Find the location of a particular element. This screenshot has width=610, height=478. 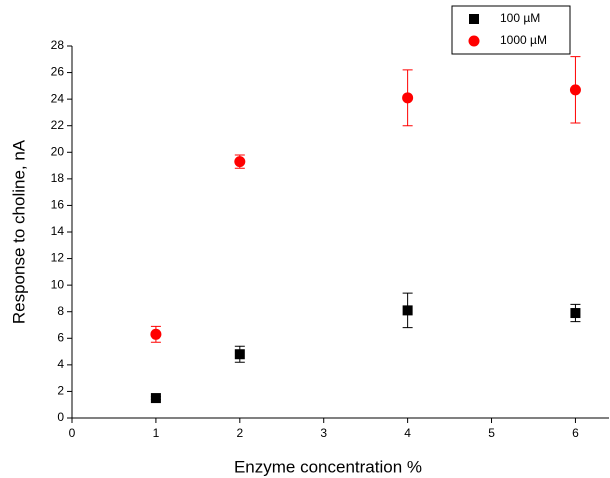

x-tick-label: 1 is located at coordinates (156, 433).